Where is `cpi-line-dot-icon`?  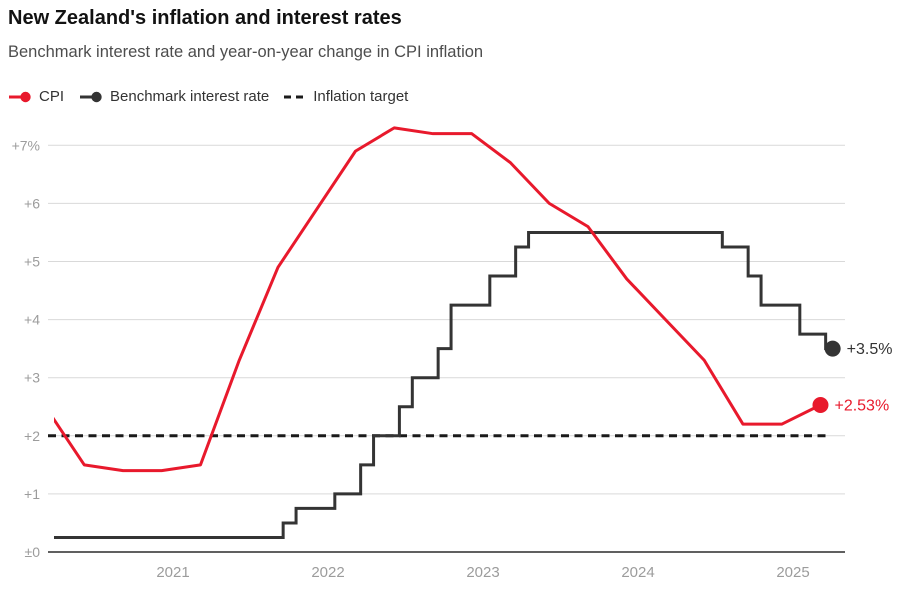
cpi-line-dot-icon is located at coordinates (20, 96).